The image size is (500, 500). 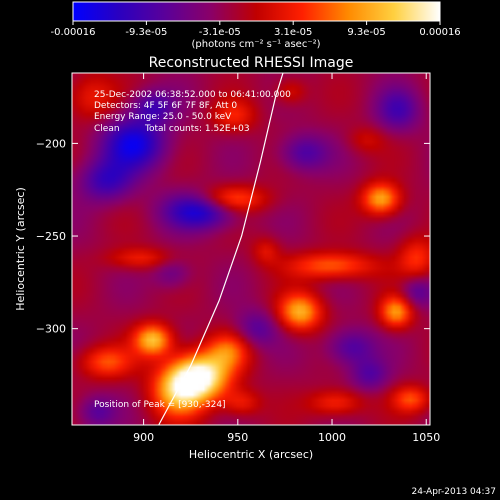 I want to click on y-tick-label: −300, so click(x=51, y=329).